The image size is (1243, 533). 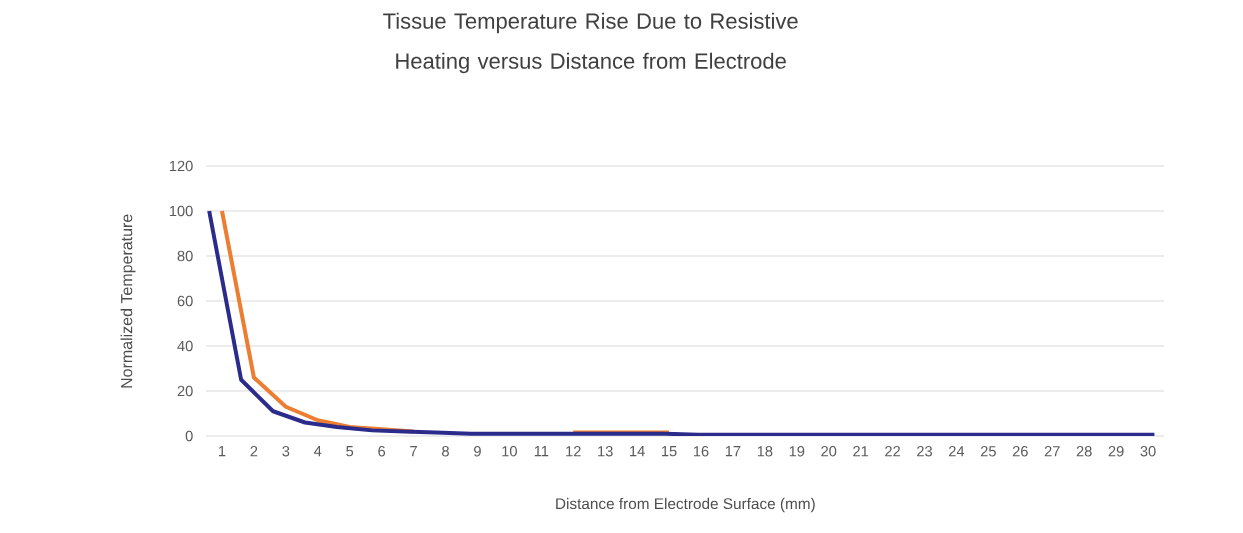 I want to click on x-tick-label: 20, so click(x=829, y=451).